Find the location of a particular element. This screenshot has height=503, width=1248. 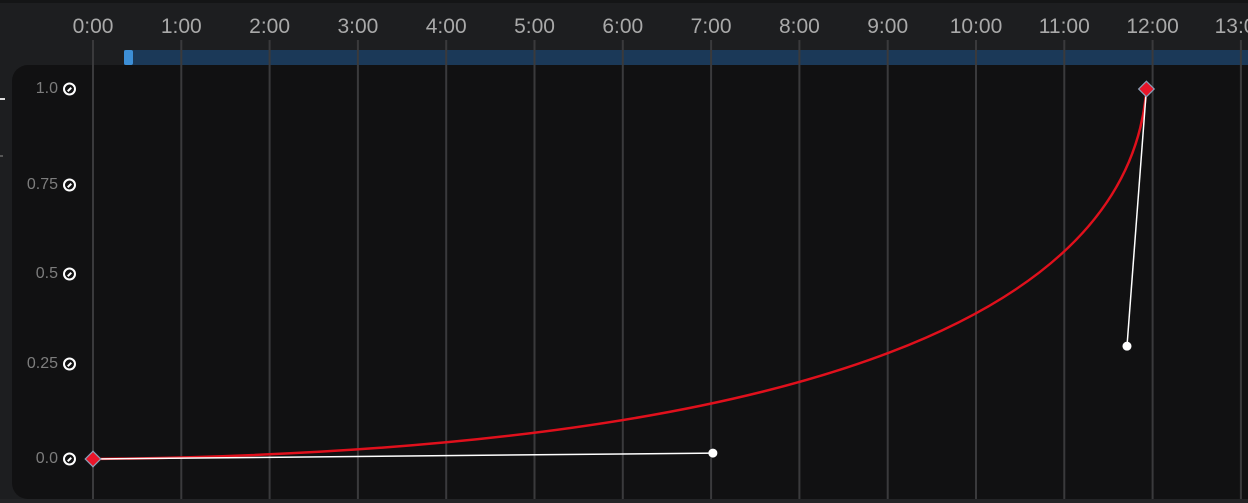

bottom-border is located at coordinates (624, 501).